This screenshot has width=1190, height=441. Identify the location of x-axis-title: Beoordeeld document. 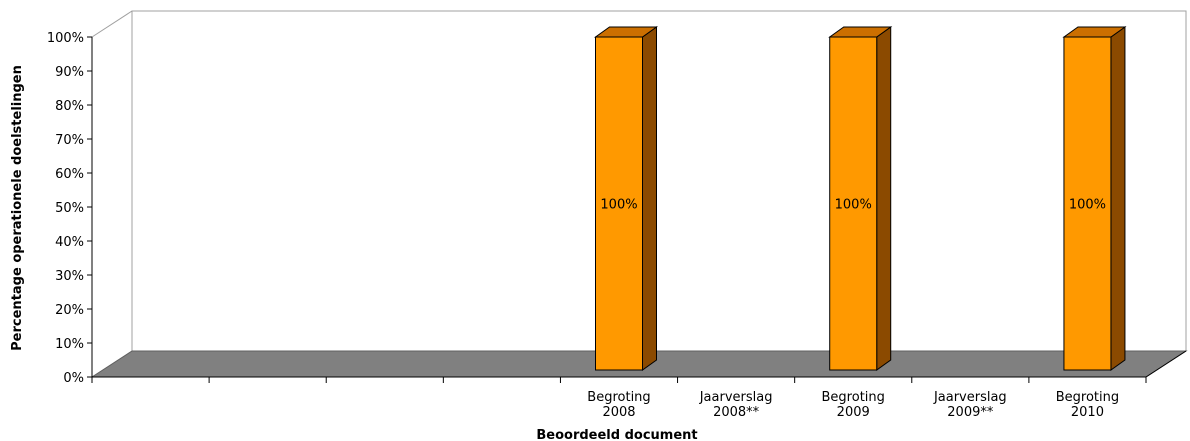
(616, 434).